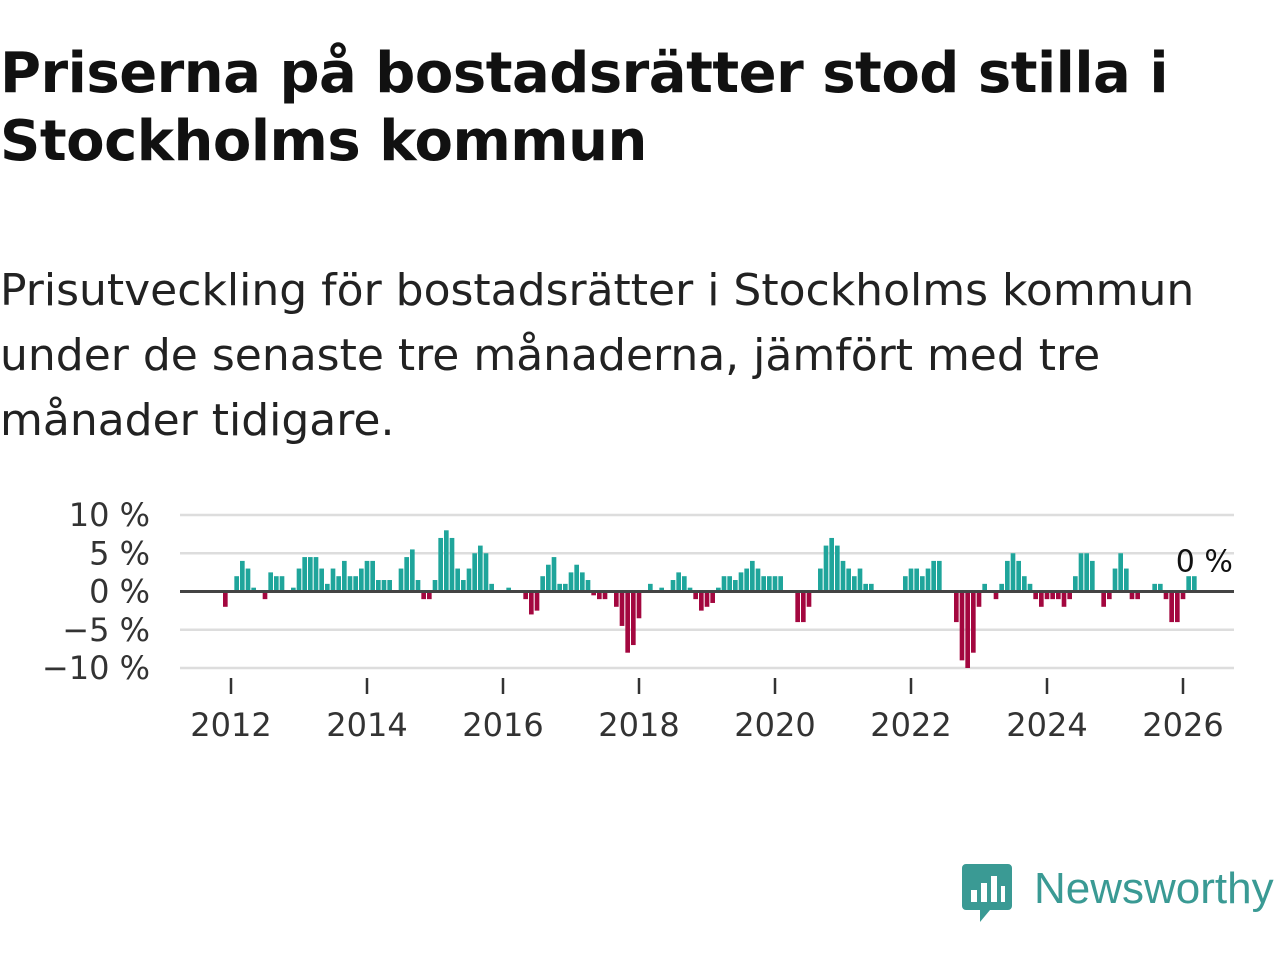 The height and width of the screenshot is (960, 1280). Describe the element at coordinates (1182, 725) in the screenshot. I see `x-tick-label: 2026` at that location.